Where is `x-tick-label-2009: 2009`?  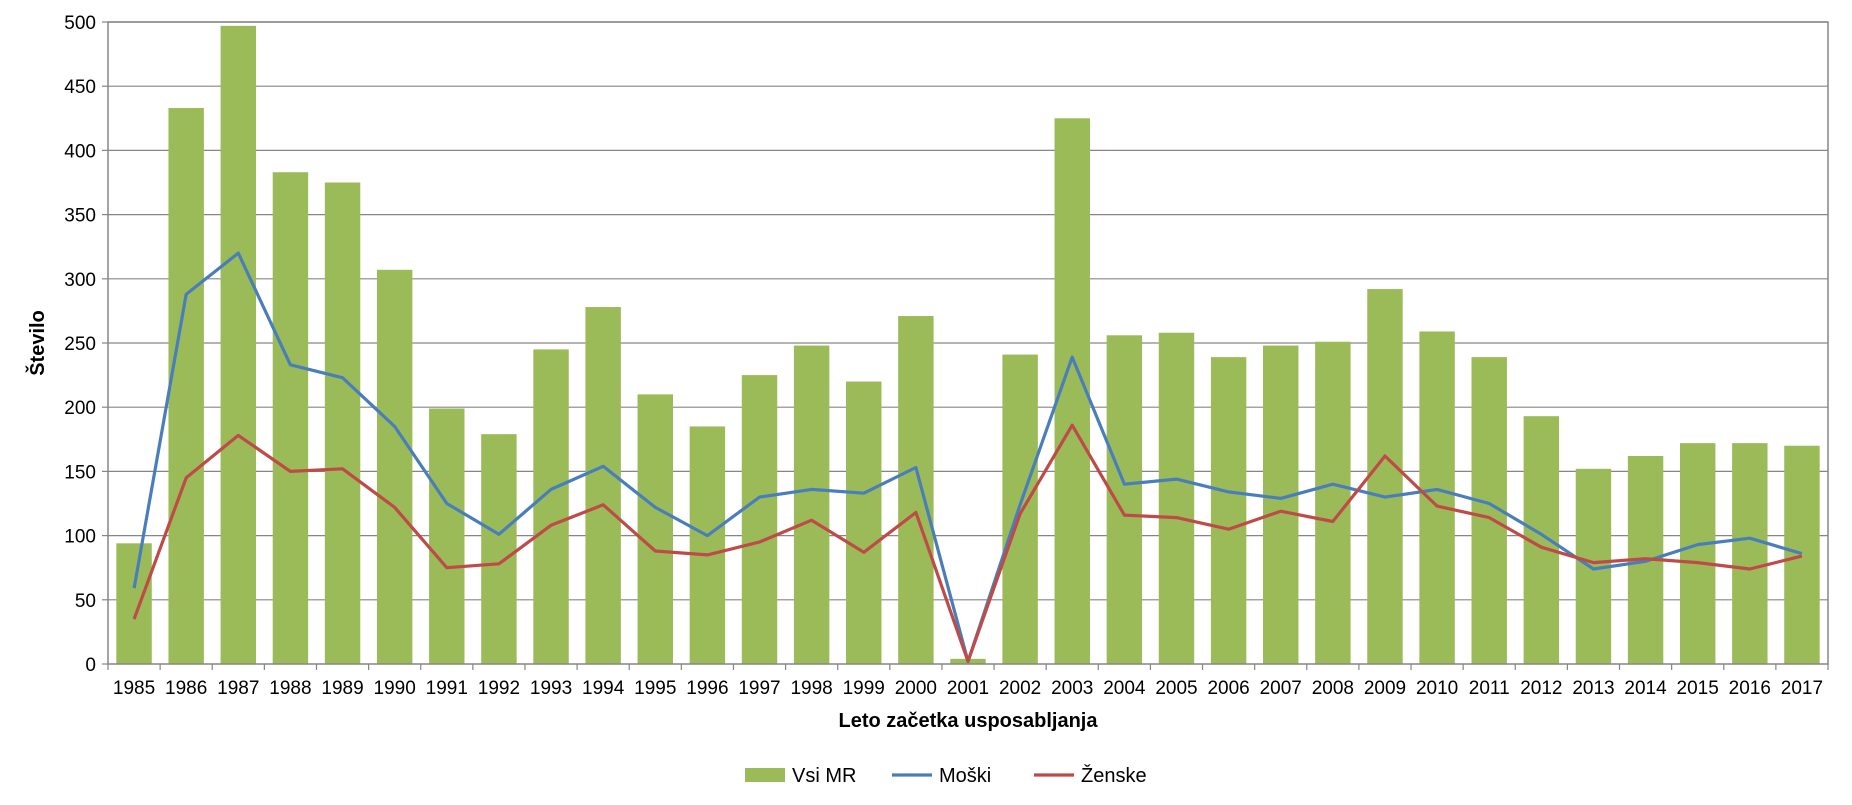 x-tick-label-2009: 2009 is located at coordinates (1385, 688).